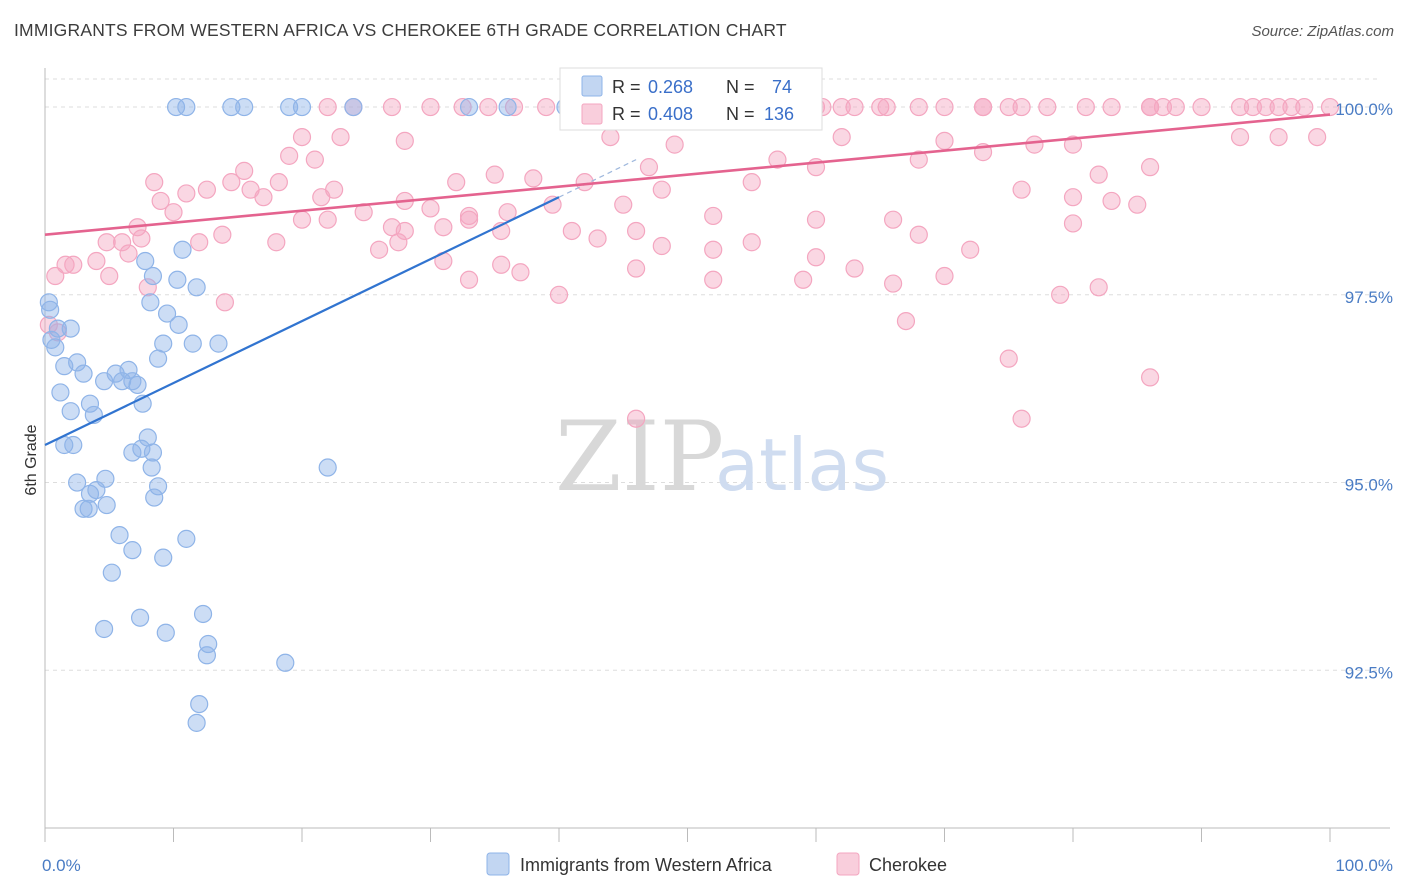 The height and width of the screenshot is (892, 1406). I want to click on stats-legend: R = 0.268 N = 74 R = 0.408 N = 136, so click(691, 99).